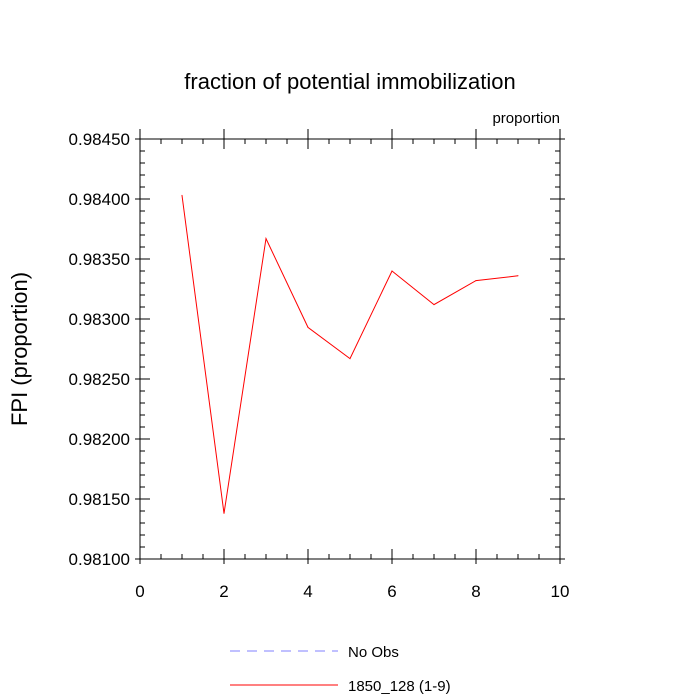  What do you see at coordinates (99, 319) in the screenshot?
I see `y-tick-label: 0.98300` at bounding box center [99, 319].